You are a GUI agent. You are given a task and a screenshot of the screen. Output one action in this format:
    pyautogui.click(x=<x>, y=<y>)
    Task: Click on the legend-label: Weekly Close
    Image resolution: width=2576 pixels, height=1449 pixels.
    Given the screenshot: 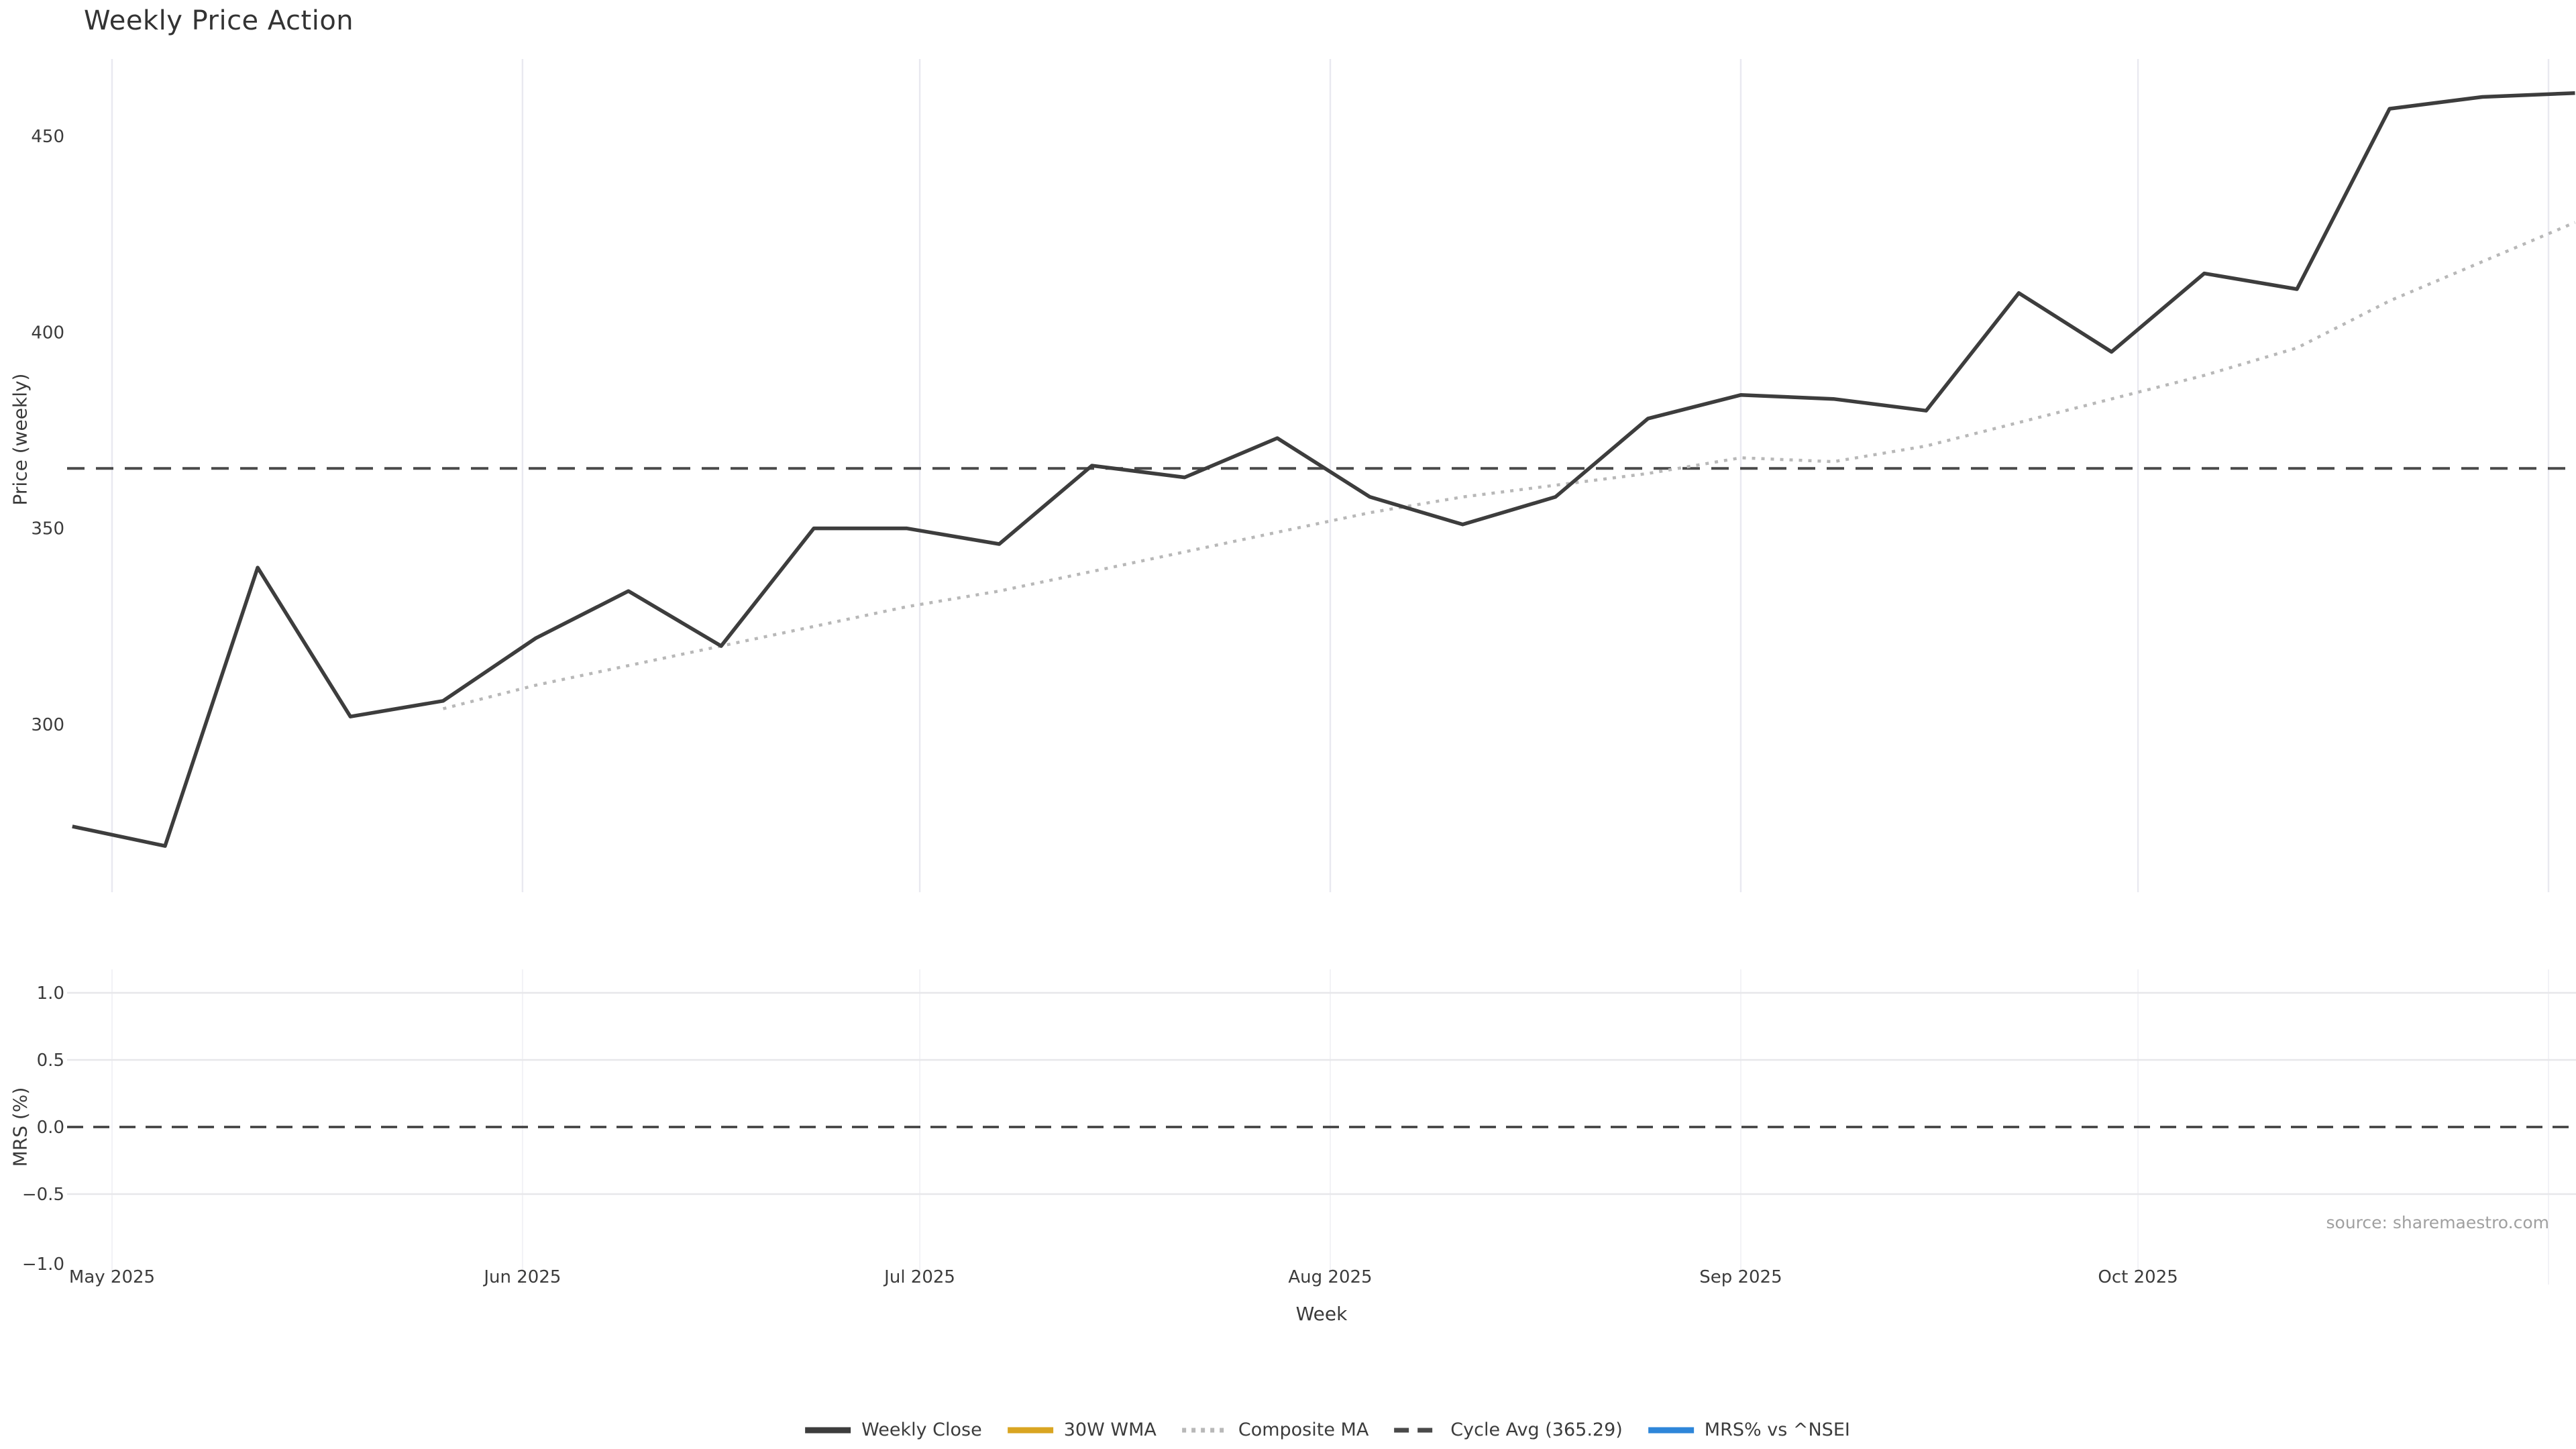 What is the action you would take?
    pyautogui.click(x=921, y=1429)
    